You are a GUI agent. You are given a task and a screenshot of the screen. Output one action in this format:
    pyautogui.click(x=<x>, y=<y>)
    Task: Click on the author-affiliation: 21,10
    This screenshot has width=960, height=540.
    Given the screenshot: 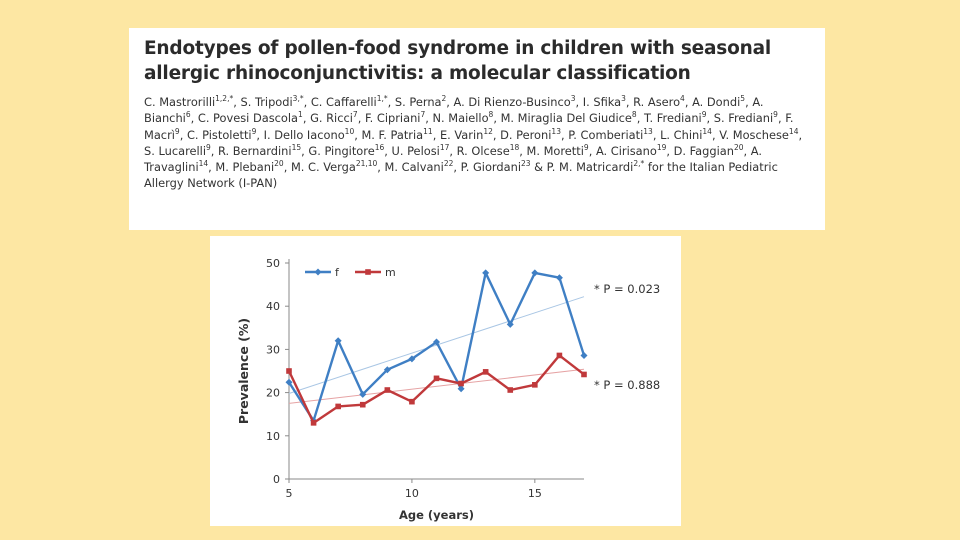 What is the action you would take?
    pyautogui.click(x=366, y=164)
    